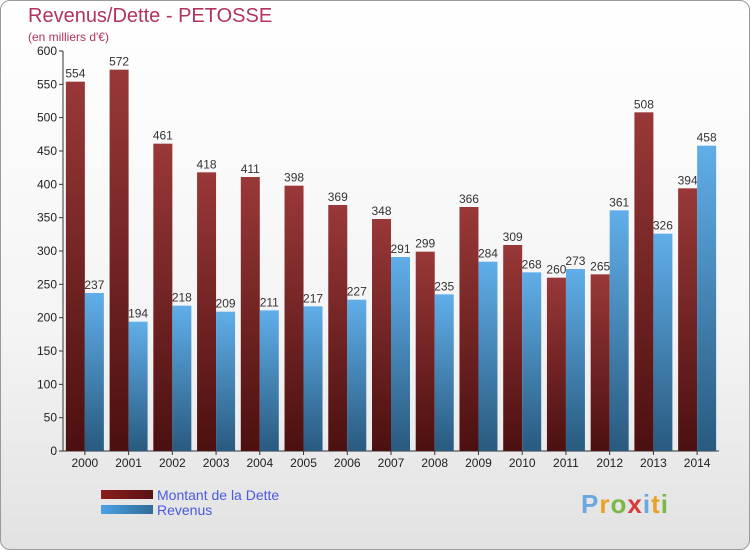 The height and width of the screenshot is (550, 750). I want to click on legend-item-revenue: Revenus, so click(190, 509).